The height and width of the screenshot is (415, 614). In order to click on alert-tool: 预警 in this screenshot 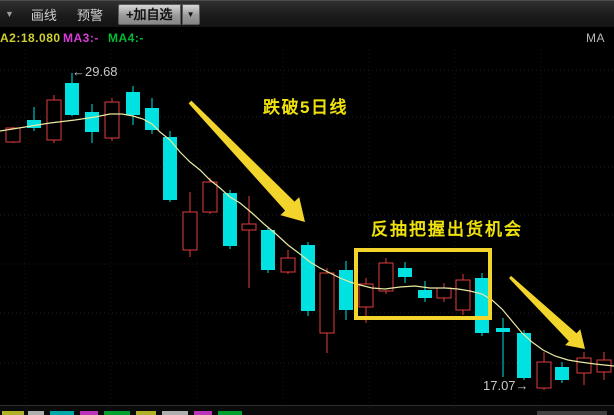, I will do `click(89, 15)`.